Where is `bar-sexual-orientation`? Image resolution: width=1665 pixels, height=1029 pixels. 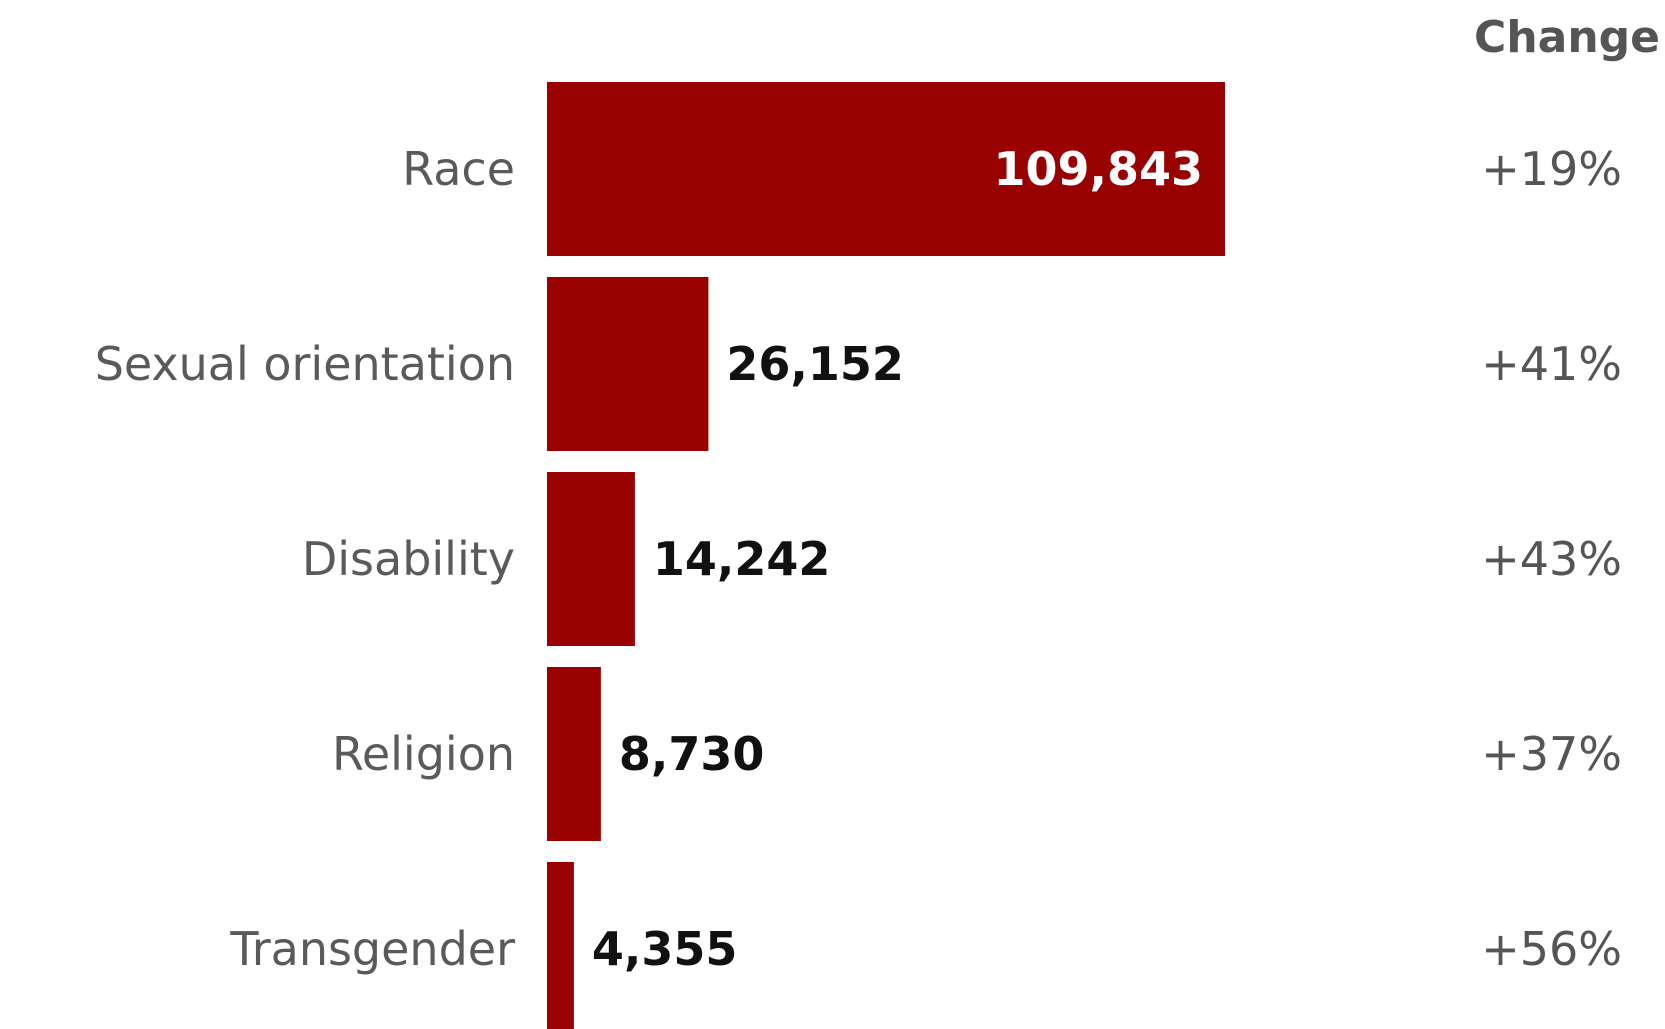 bar-sexual-orientation is located at coordinates (628, 364).